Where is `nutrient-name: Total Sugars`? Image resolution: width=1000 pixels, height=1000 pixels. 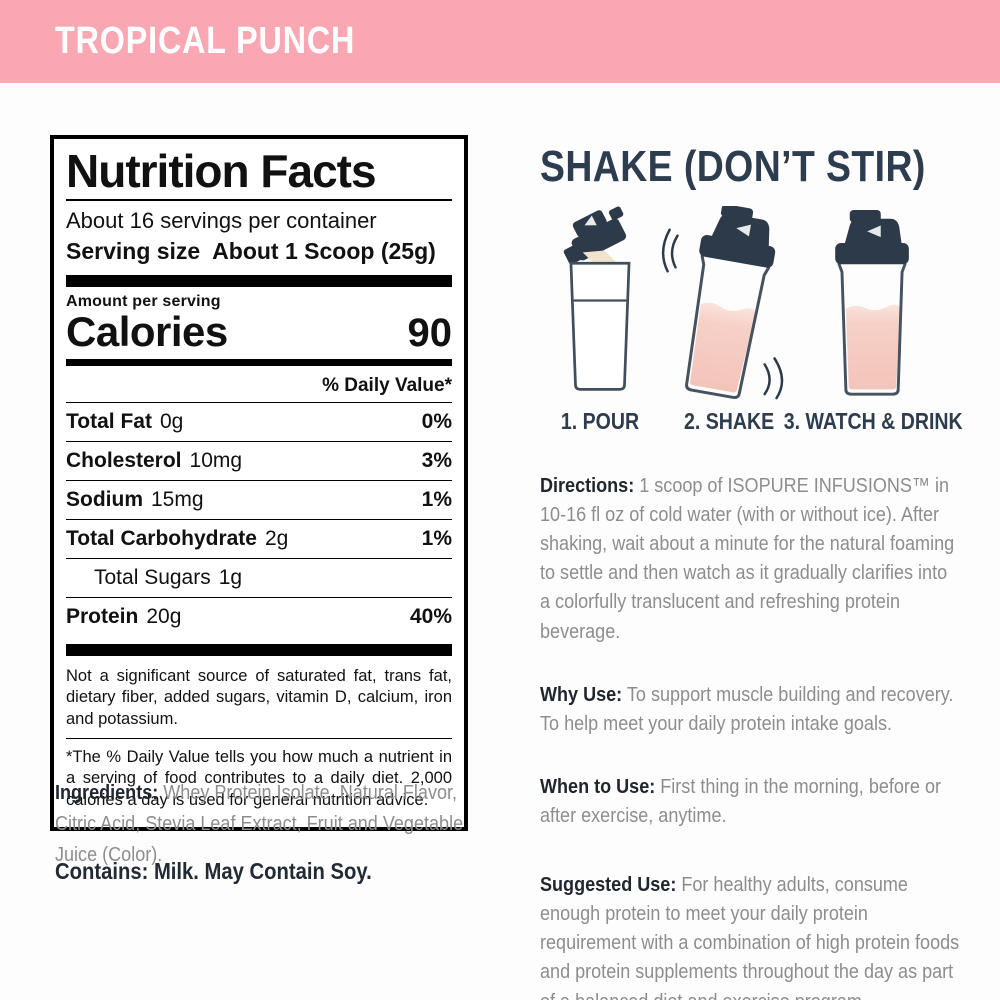 nutrient-name: Total Sugars is located at coordinates (152, 577).